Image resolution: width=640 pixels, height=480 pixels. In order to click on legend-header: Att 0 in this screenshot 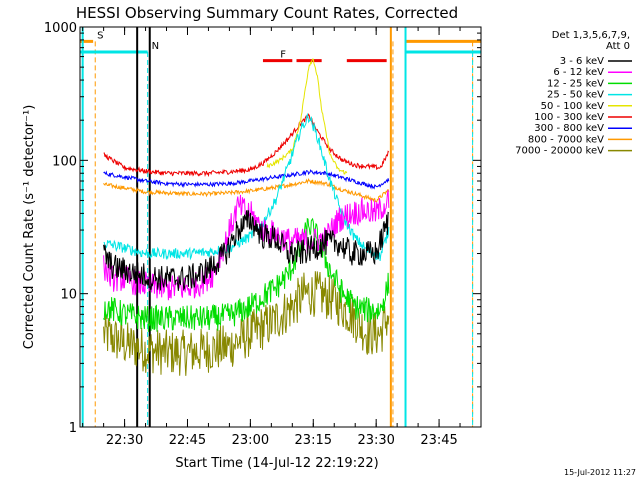, I will do `click(618, 46)`.